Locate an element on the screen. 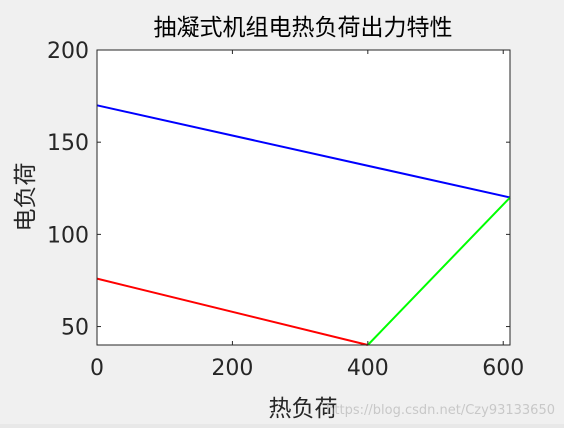 This screenshot has height=428, width=564. x-axis-label: 热负荷 is located at coordinates (303, 409).